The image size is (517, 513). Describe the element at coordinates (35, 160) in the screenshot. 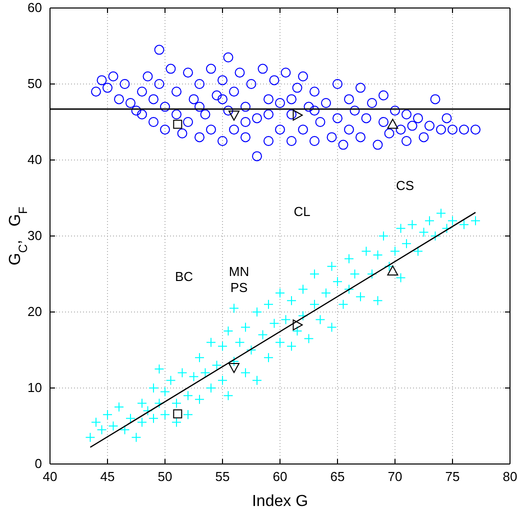

I see `y-tick-label: 40` at that location.